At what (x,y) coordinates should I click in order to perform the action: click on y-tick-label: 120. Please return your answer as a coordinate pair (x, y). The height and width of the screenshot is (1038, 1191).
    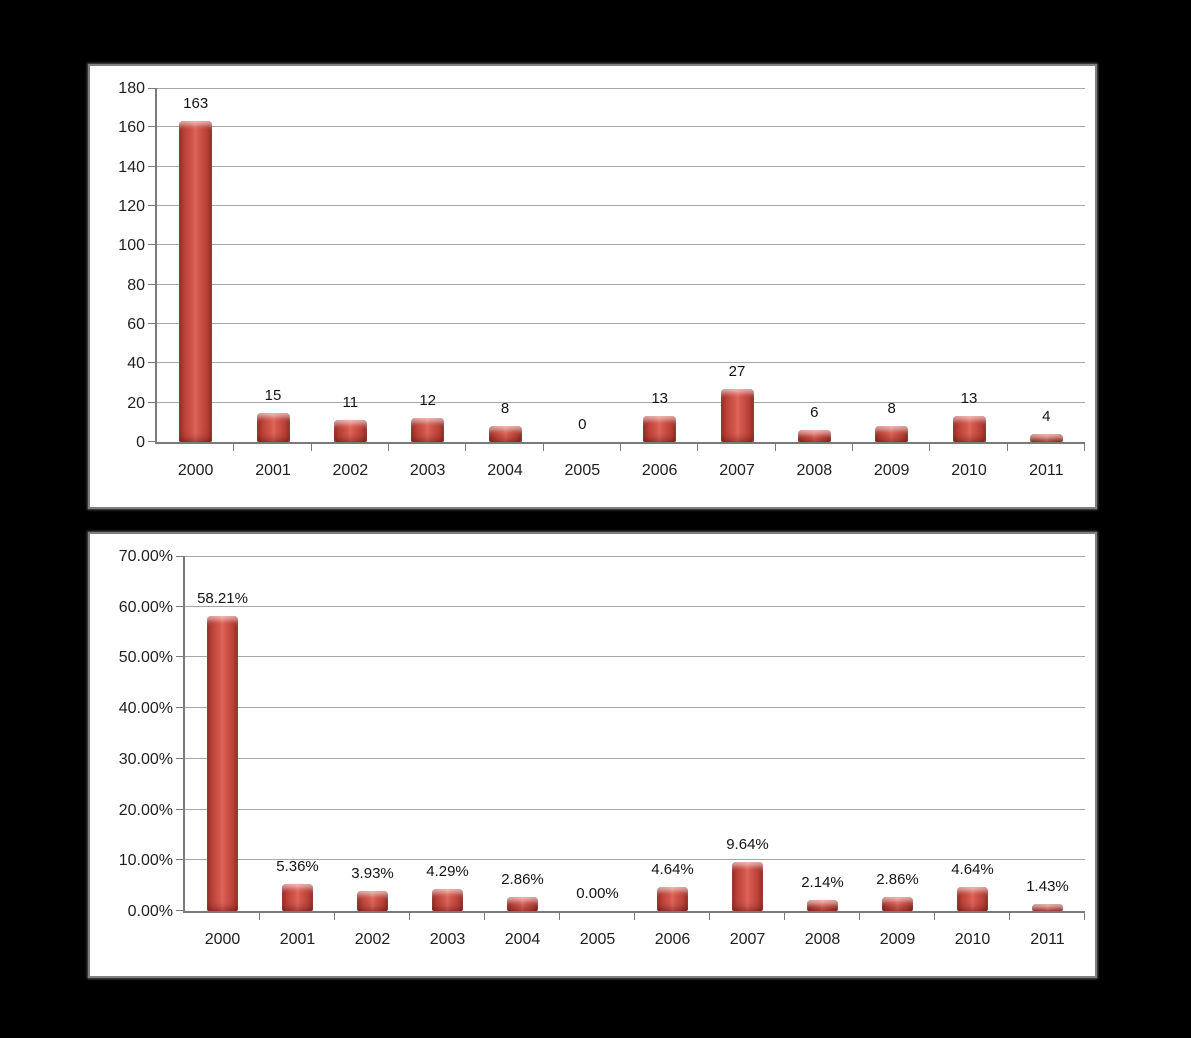
    Looking at the image, I should click on (131, 206).